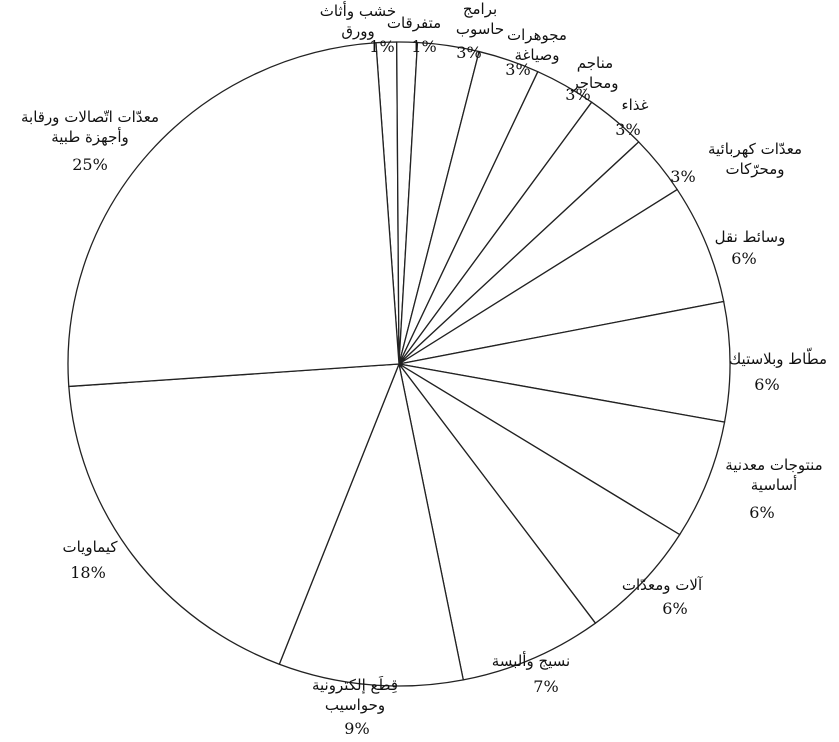  I want to click on slice-label-food: غذاء, so click(635, 105).